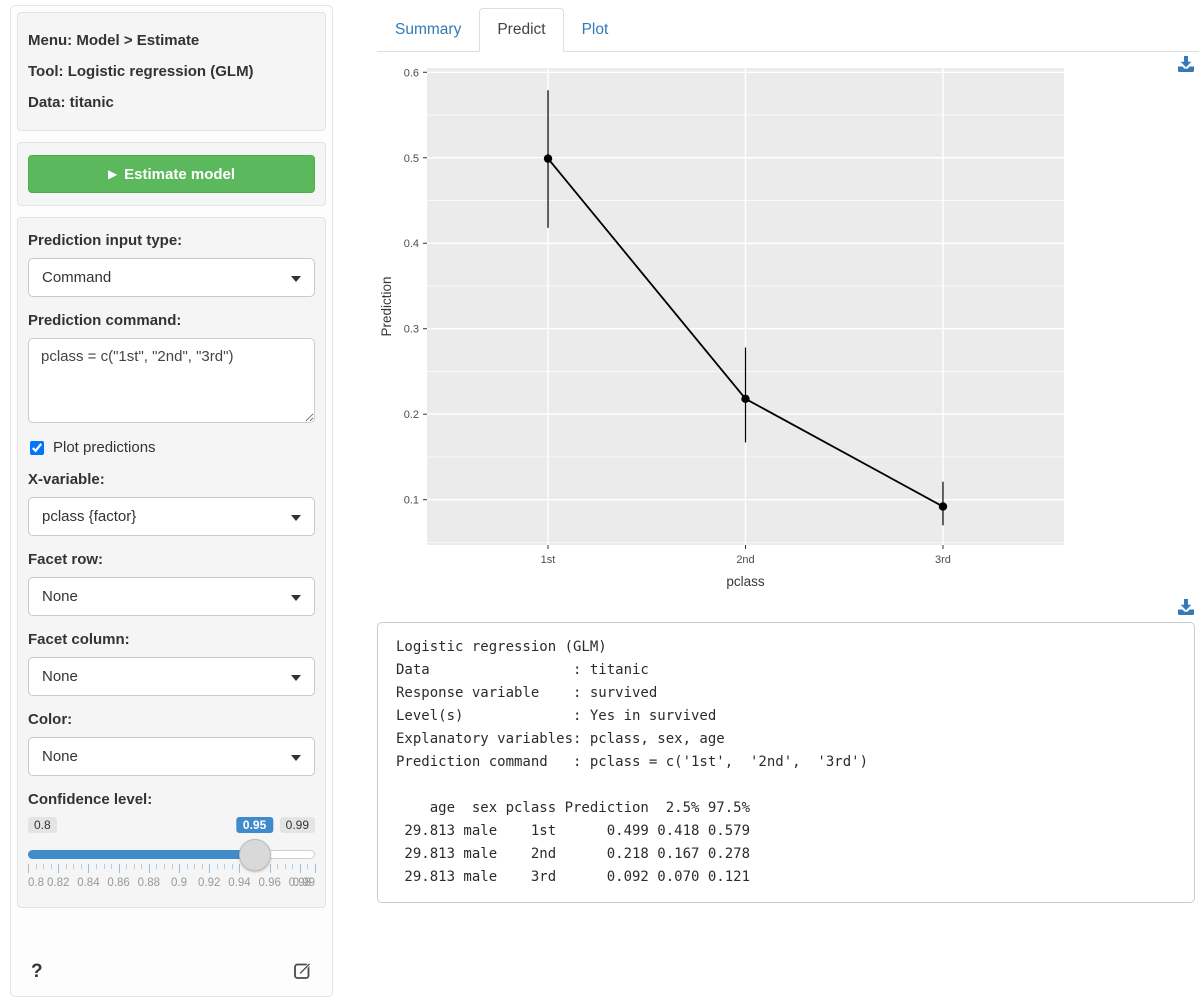  What do you see at coordinates (428, 29) in the screenshot?
I see `tab-summary: Summary` at bounding box center [428, 29].